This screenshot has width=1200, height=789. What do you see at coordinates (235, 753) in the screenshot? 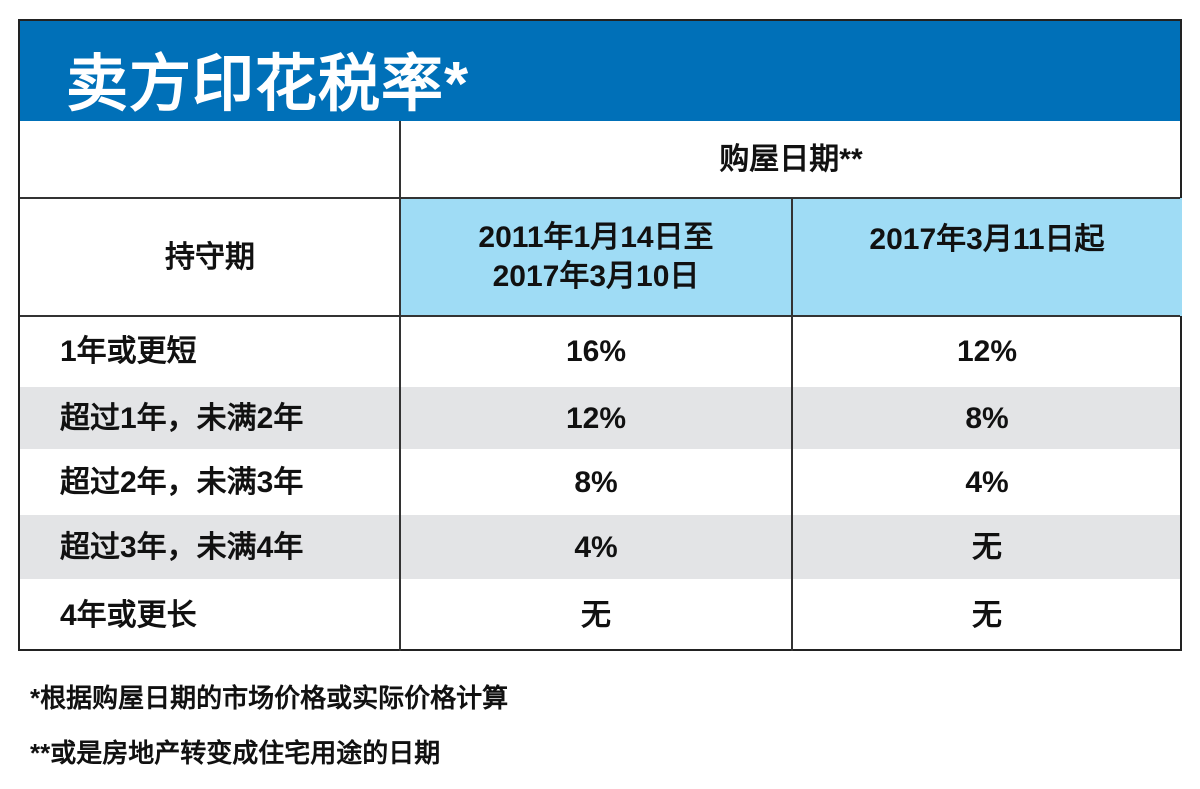
I see `footnote: **或是房地产转变成住宅用途的日期` at bounding box center [235, 753].